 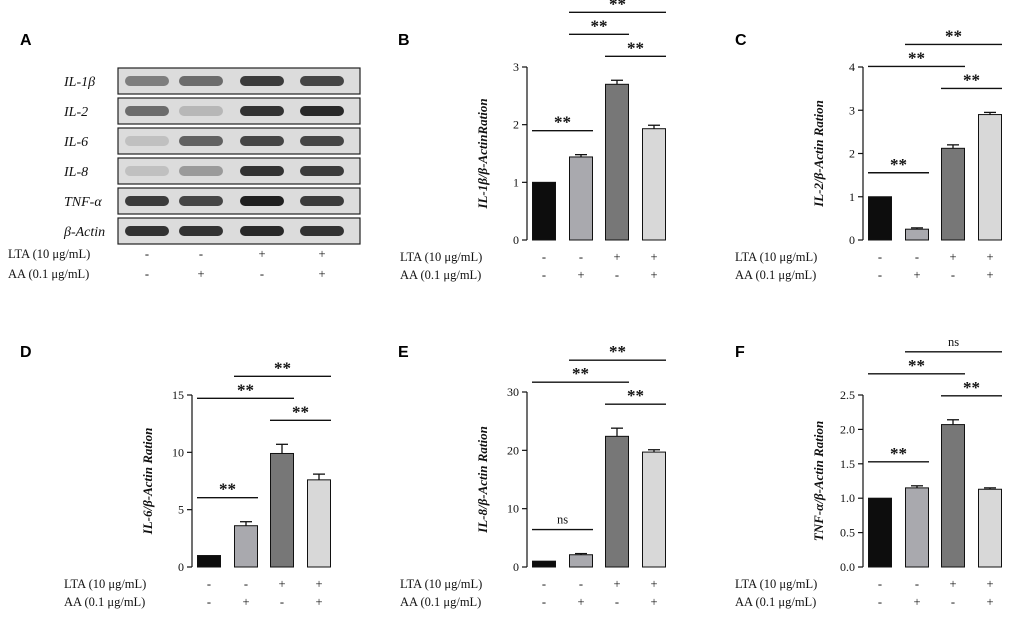 What do you see at coordinates (852, 67) in the screenshot?
I see `y-tick-label: 4` at bounding box center [852, 67].